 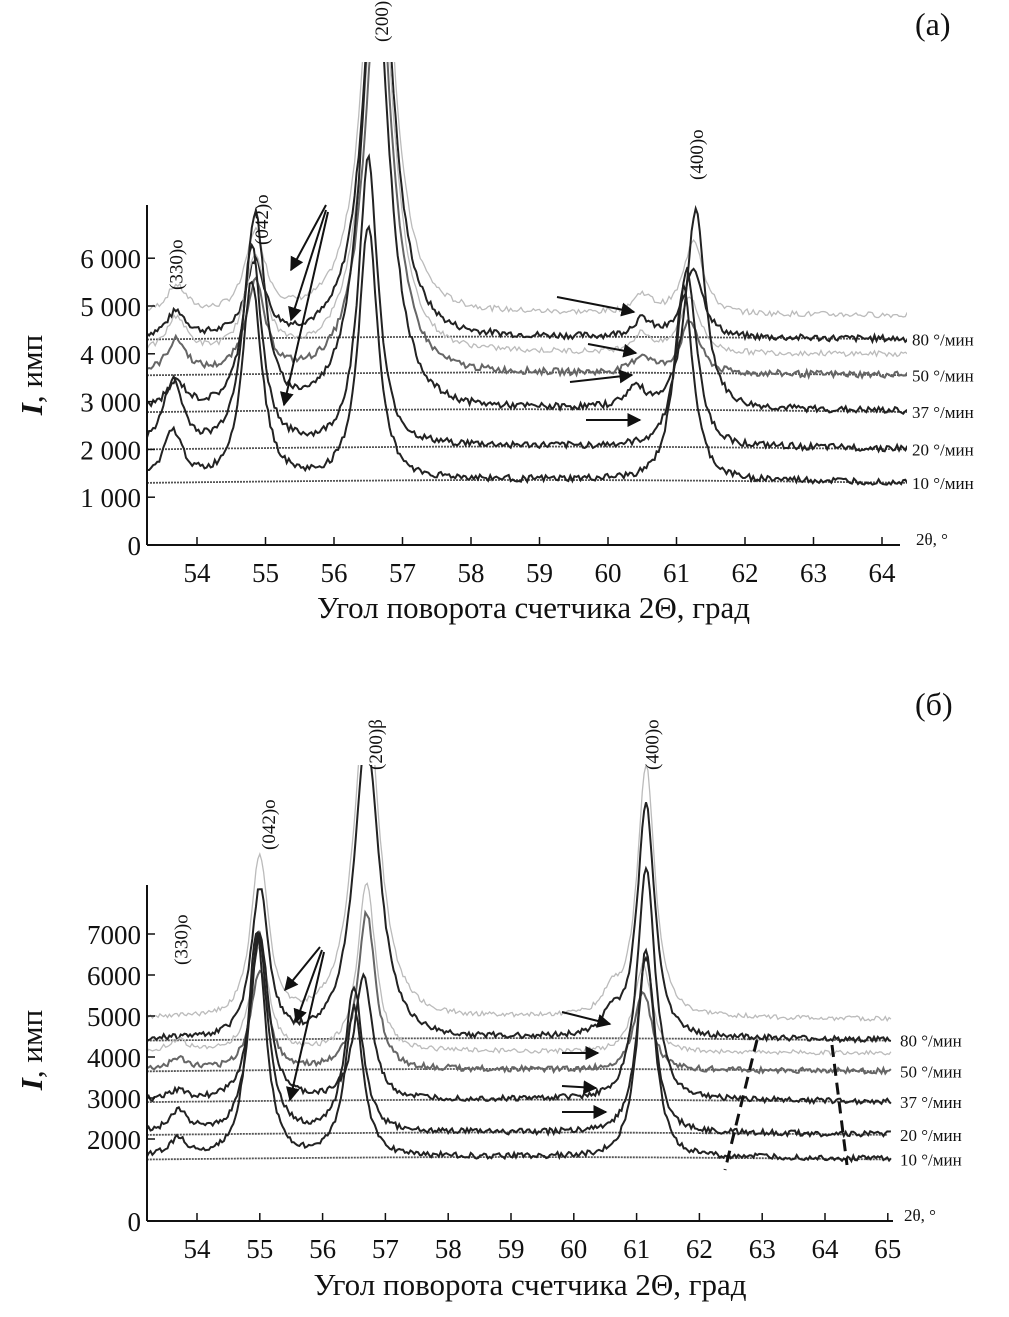 I want to click on series-label: 20 °/мин, so click(x=943, y=449).